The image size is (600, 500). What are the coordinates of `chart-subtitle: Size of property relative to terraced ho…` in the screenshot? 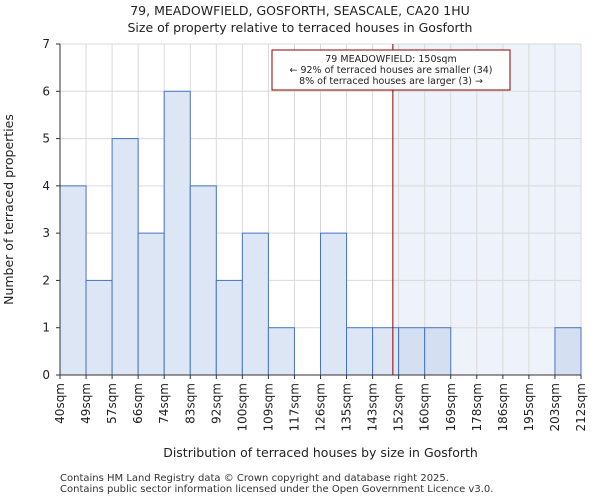 It's located at (300, 27).